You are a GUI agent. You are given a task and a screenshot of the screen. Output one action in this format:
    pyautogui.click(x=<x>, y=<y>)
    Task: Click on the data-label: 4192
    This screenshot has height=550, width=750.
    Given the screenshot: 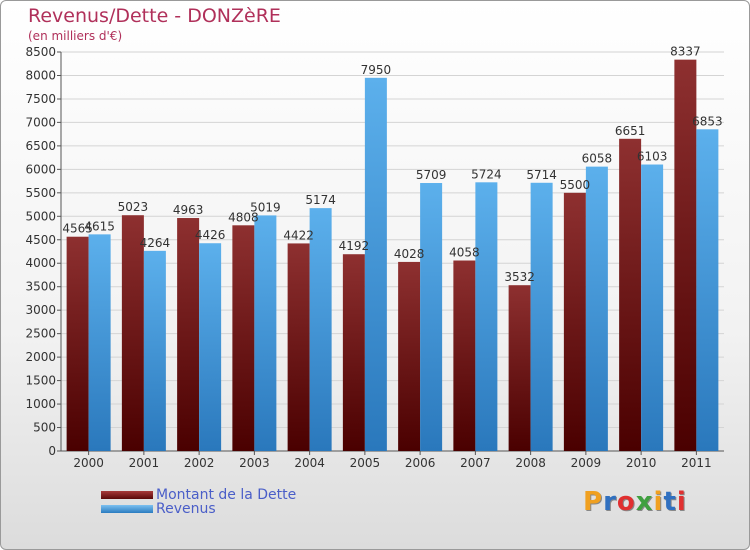 What is the action you would take?
    pyautogui.click(x=354, y=246)
    